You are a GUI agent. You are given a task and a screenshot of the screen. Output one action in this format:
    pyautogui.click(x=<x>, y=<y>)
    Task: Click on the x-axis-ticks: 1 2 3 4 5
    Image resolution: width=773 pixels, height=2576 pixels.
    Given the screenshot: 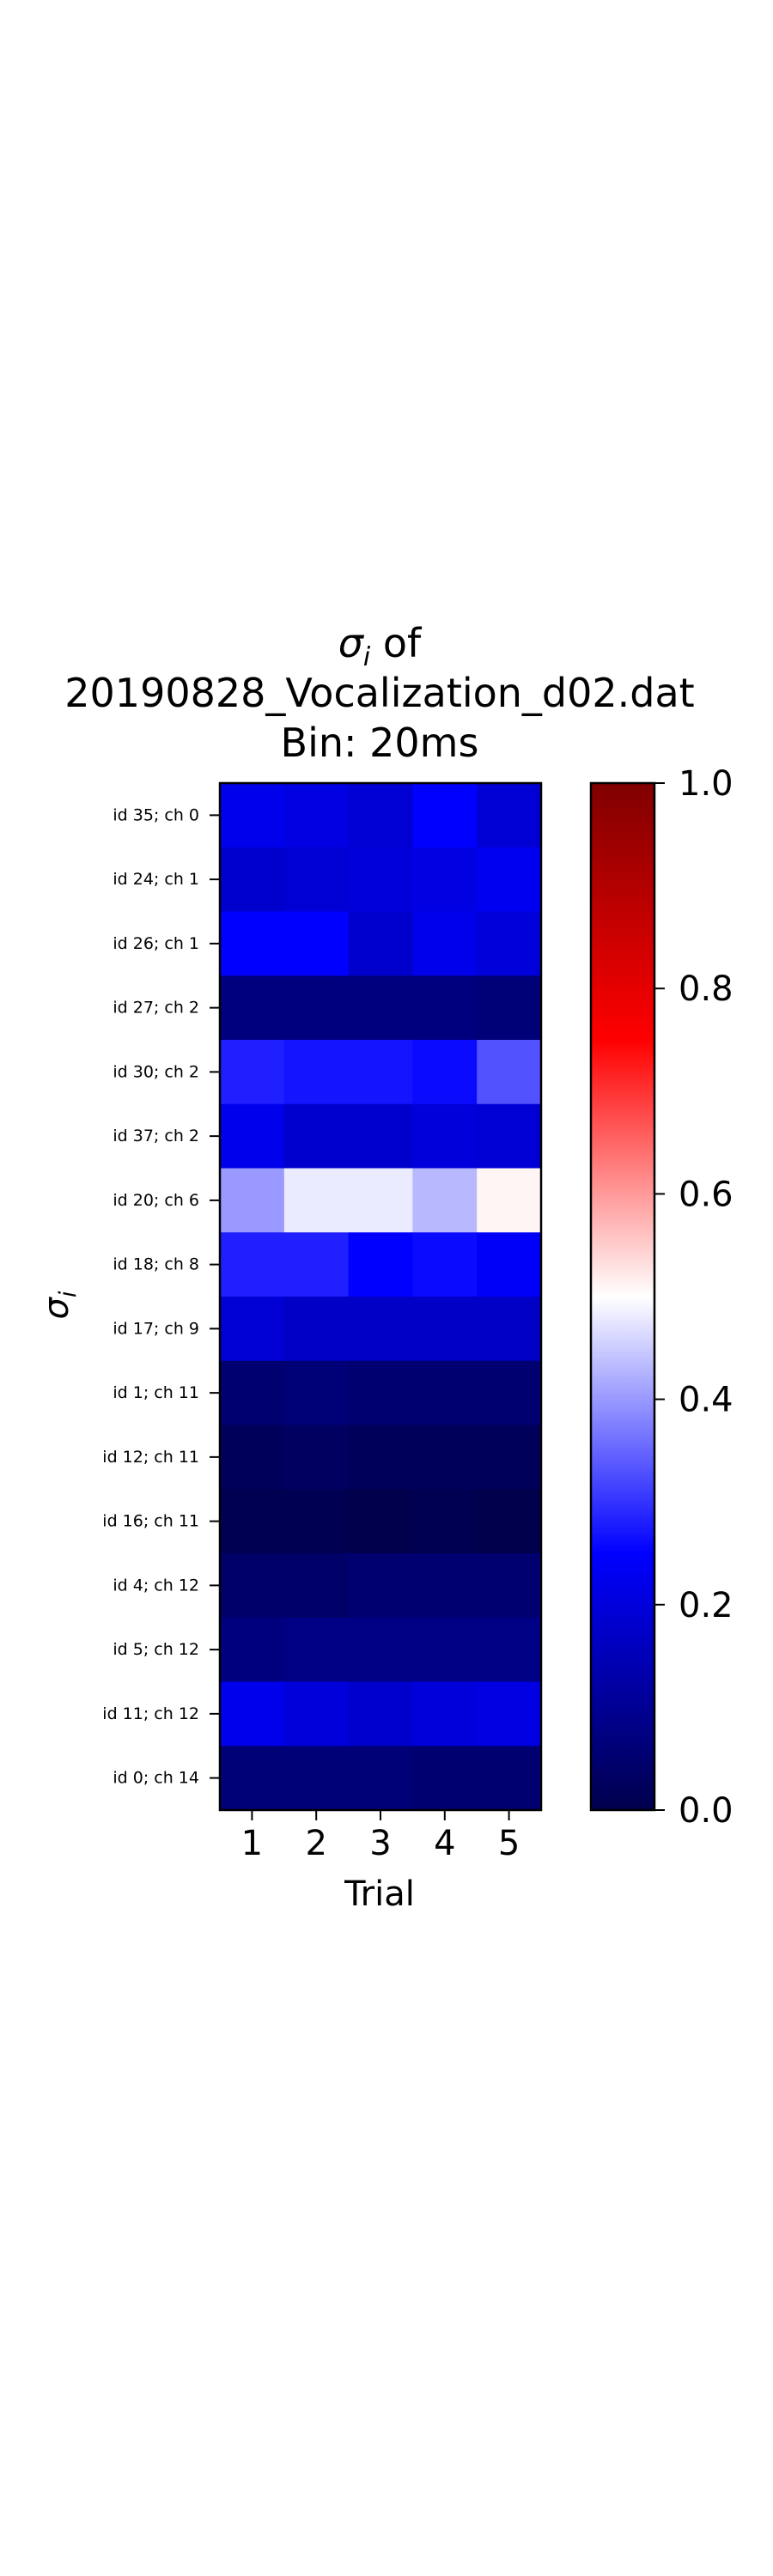 What is the action you would take?
    pyautogui.click(x=380, y=1836)
    